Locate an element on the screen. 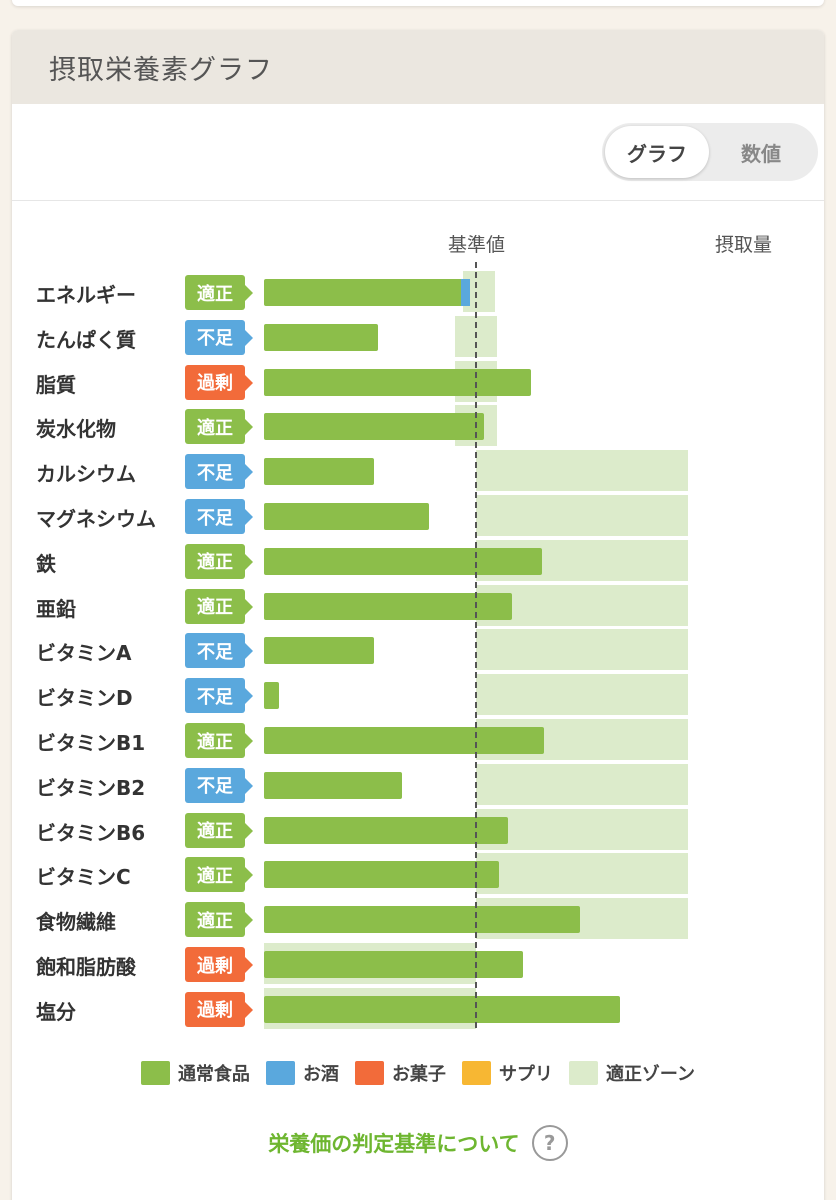 This screenshot has width=836, height=1200. legend-item: サプリ is located at coordinates (507, 1073).